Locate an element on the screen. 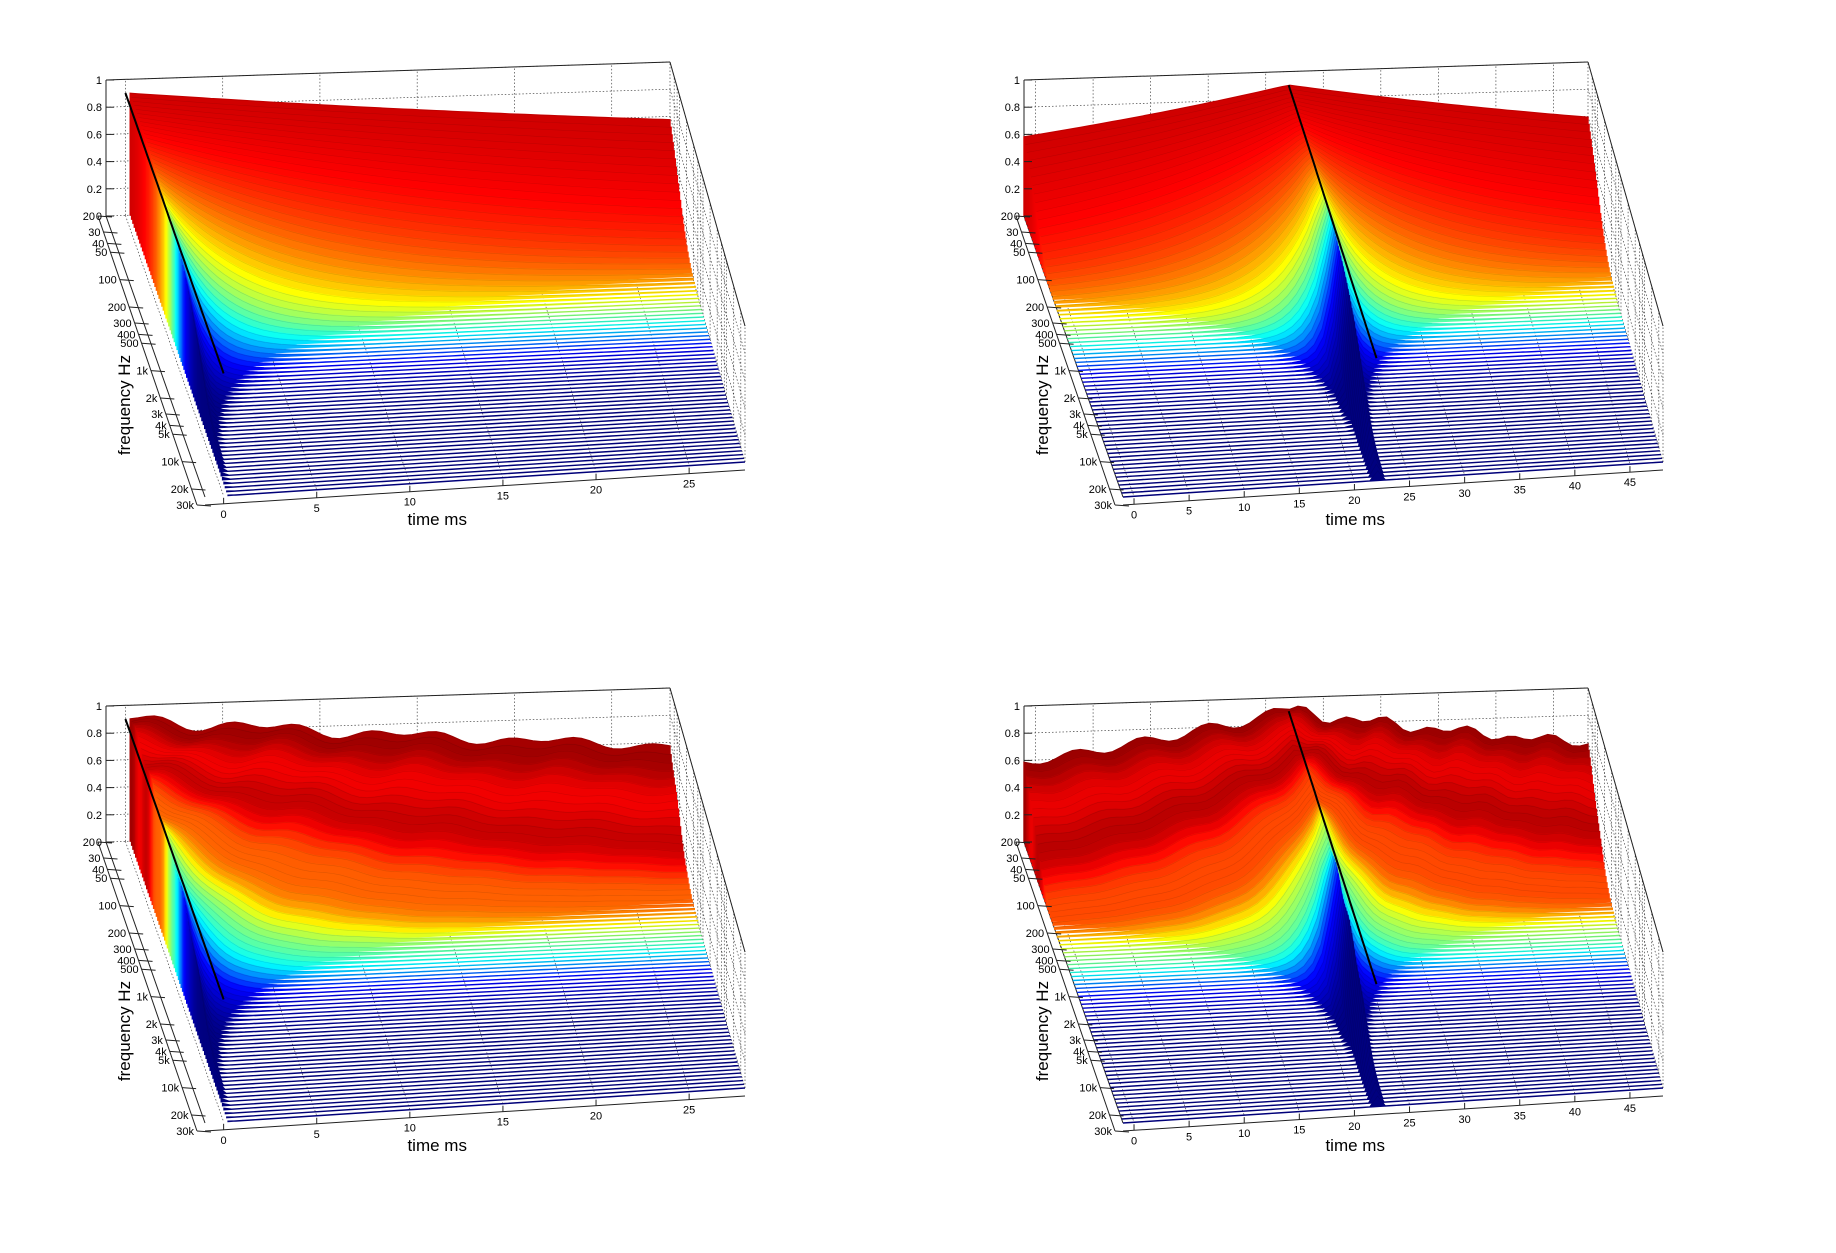 This screenshot has width=1836, height=1253. x-axis-line is located at coordinates (475, 487).